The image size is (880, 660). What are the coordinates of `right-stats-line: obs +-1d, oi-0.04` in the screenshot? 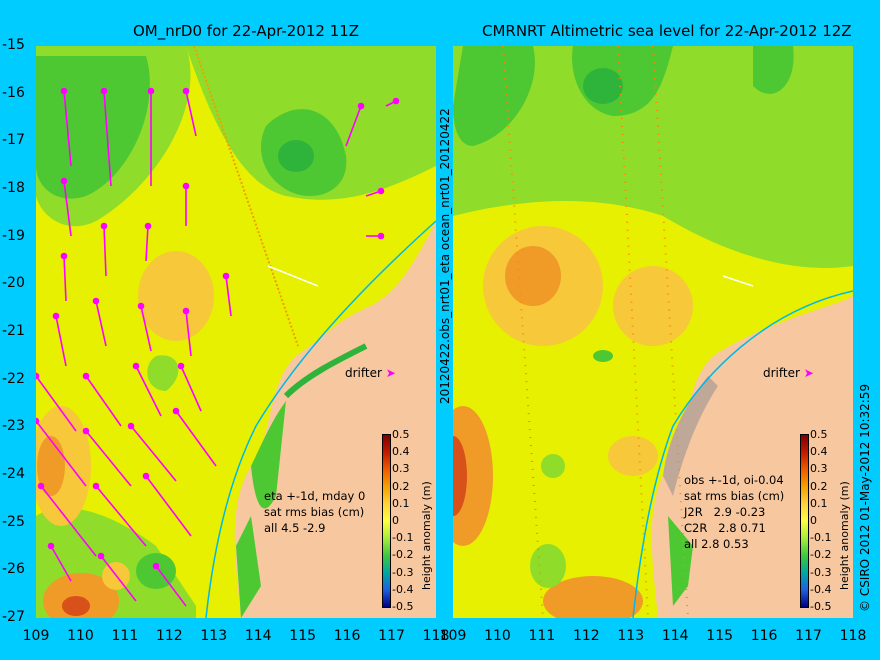 It's located at (734, 480).